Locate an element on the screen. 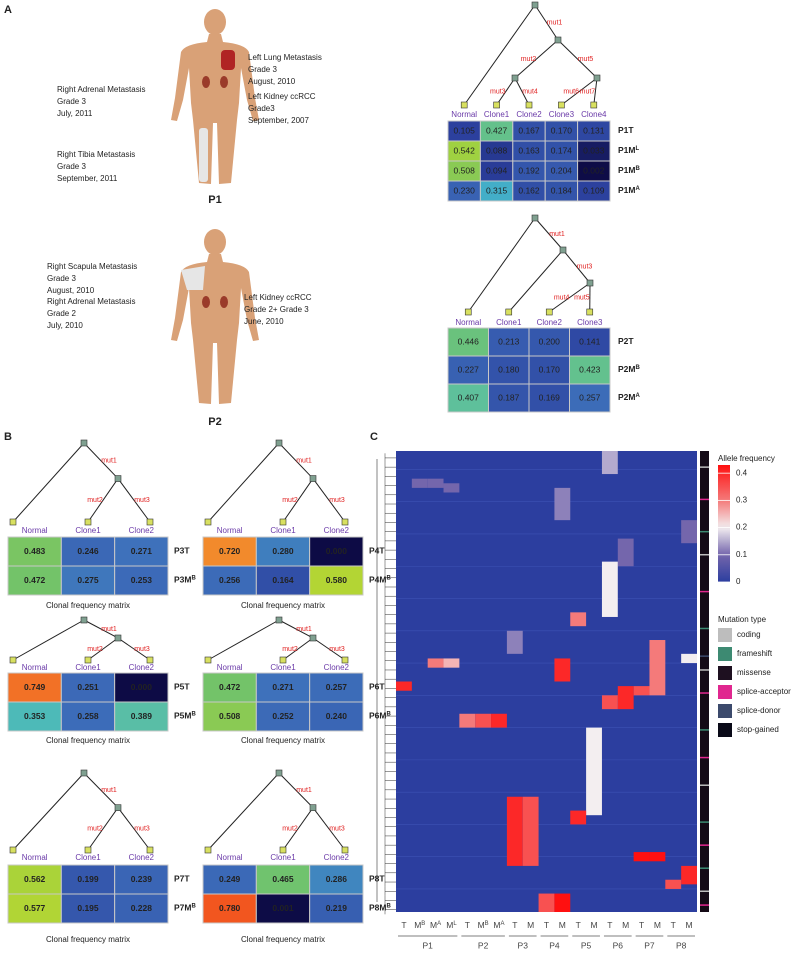 This screenshot has height=953, width=796. row-label-sup: A is located at coordinates (503, 924).